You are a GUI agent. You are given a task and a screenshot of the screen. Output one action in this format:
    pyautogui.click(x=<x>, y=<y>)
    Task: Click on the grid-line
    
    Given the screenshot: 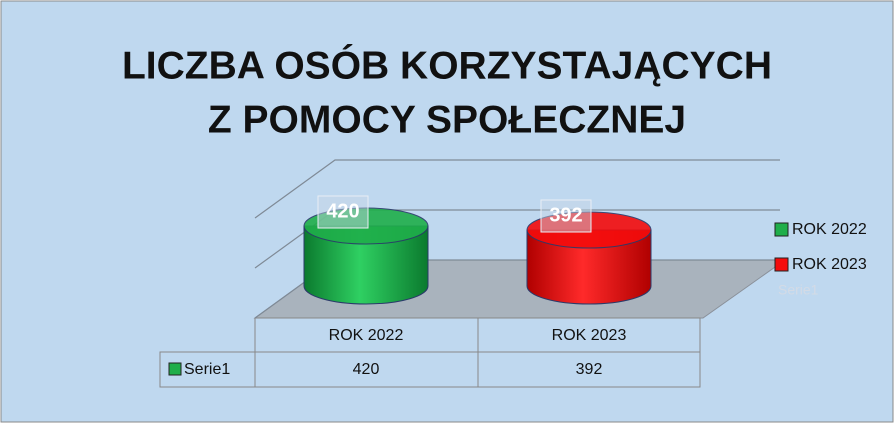 What is the action you would take?
    pyautogui.click(x=517, y=189)
    